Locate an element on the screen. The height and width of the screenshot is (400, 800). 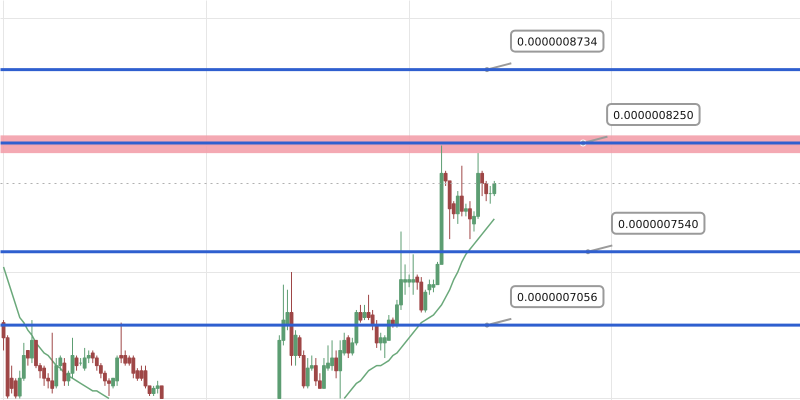
annotation: 0.0000007056 is located at coordinates (557, 297).